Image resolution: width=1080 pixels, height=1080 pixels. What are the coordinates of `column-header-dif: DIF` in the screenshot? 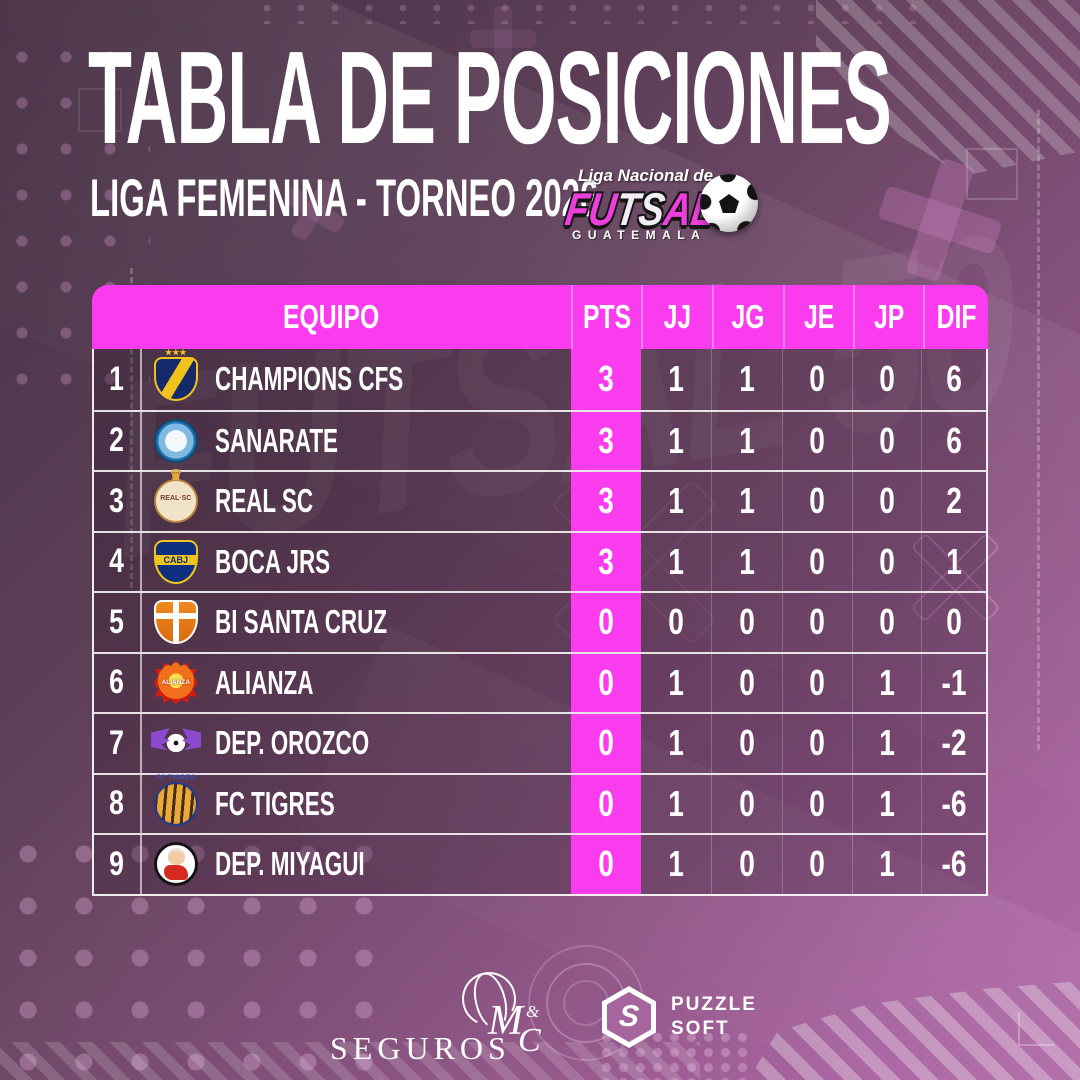 It's located at (955, 317).